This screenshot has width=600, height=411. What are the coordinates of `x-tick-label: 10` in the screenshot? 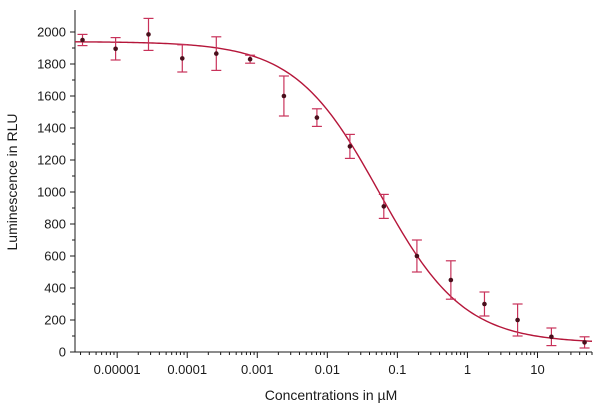 It's located at (537, 369).